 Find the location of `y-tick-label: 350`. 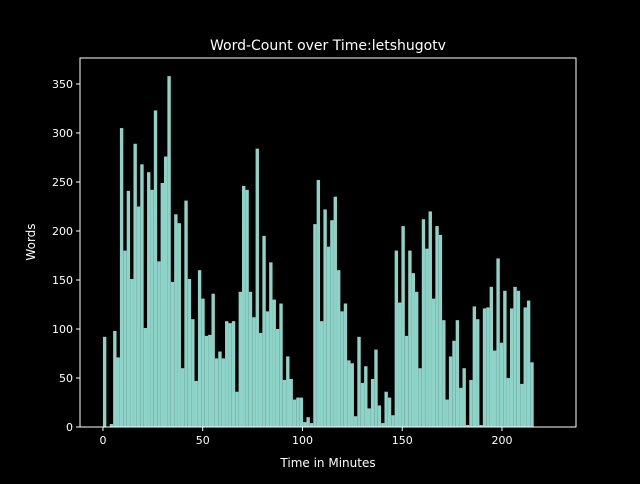

y-tick-label: 350 is located at coordinates (62, 84).